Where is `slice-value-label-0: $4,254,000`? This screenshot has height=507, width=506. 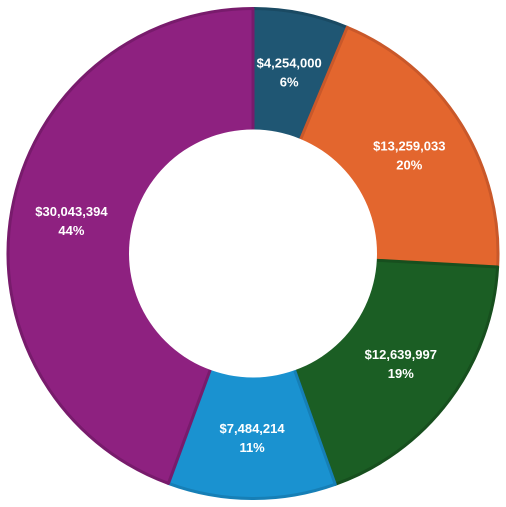
slice-value-label-0: $4,254,000 is located at coordinates (289, 63).